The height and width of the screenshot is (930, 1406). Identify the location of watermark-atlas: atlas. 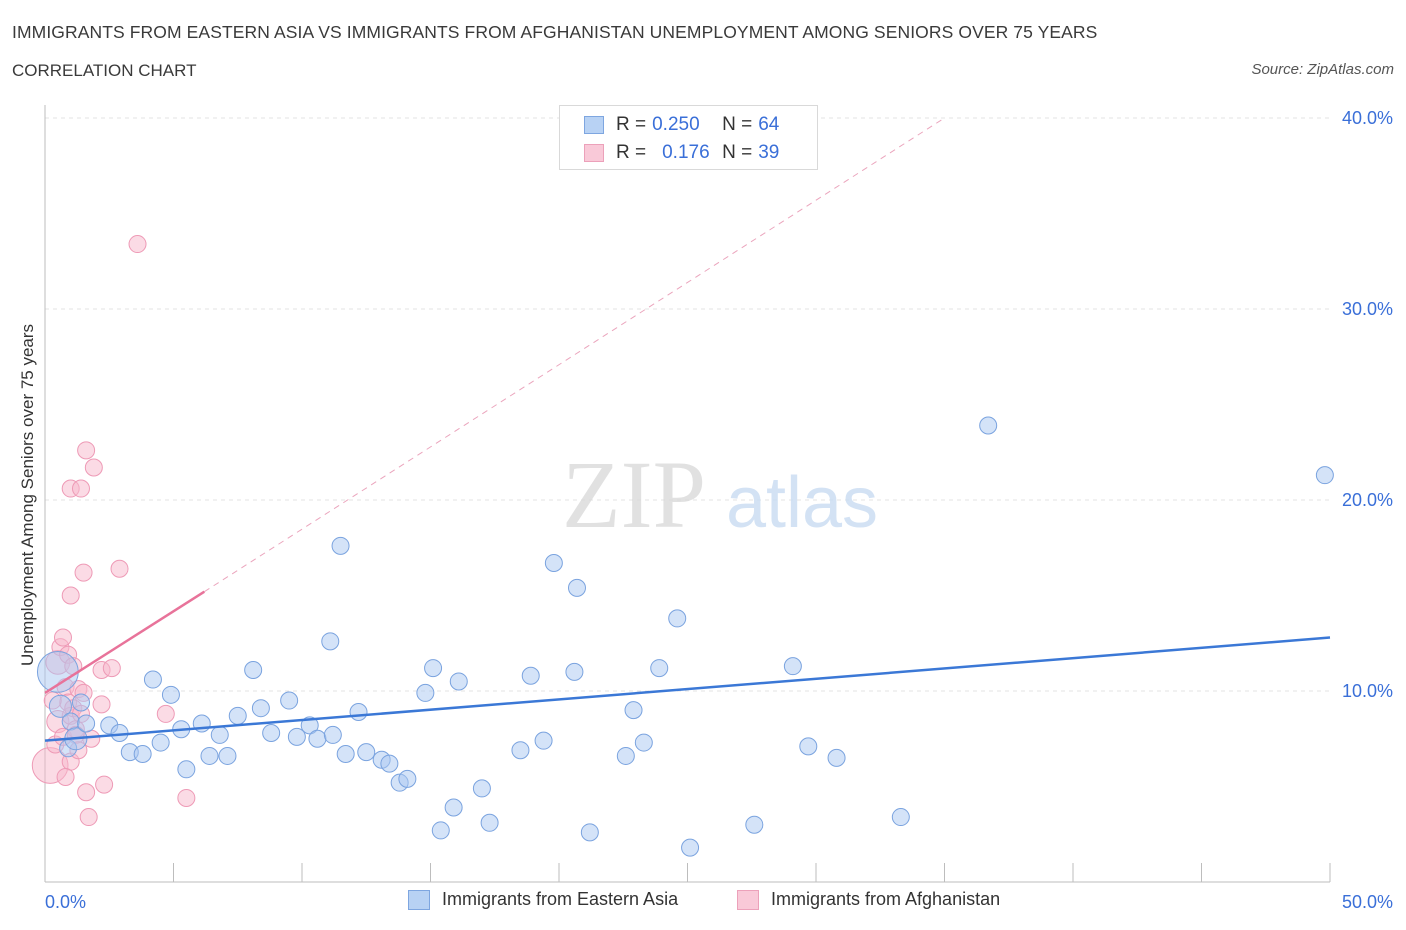
(802, 503).